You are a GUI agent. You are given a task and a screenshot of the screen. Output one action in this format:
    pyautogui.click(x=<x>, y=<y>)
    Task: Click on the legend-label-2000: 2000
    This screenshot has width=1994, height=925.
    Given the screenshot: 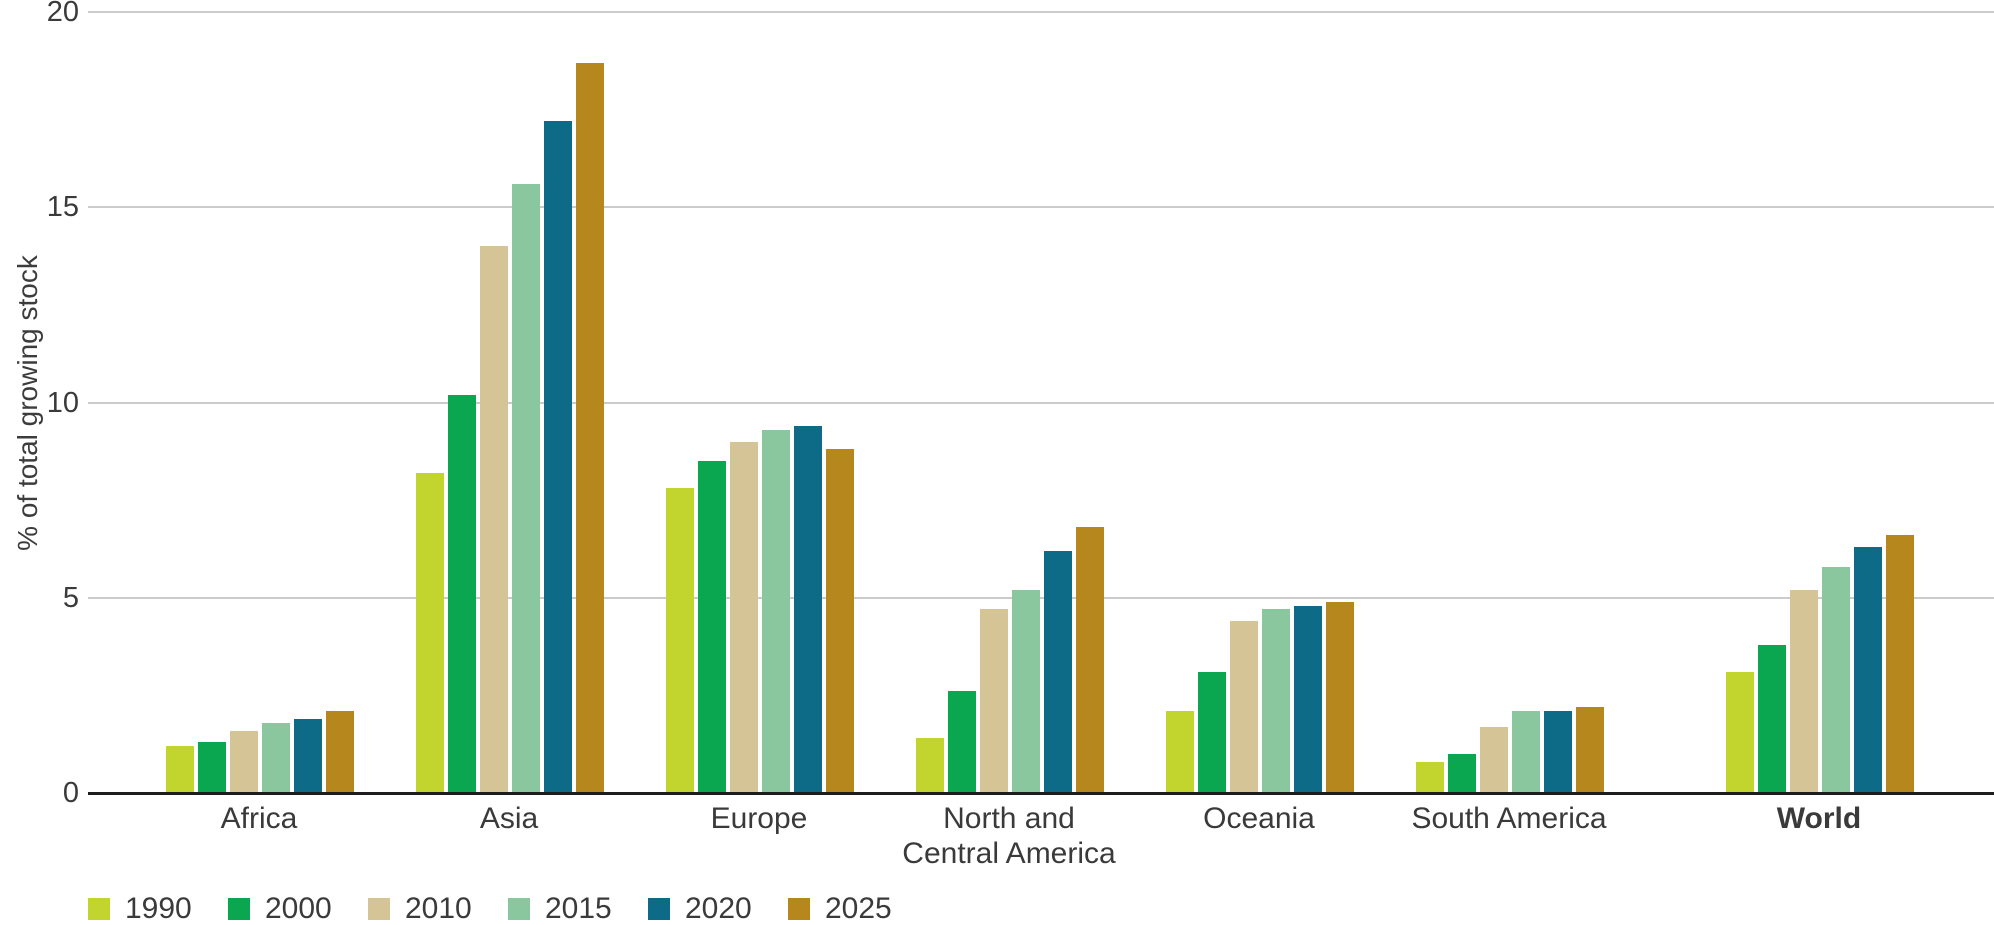 What is the action you would take?
    pyautogui.click(x=298, y=908)
    